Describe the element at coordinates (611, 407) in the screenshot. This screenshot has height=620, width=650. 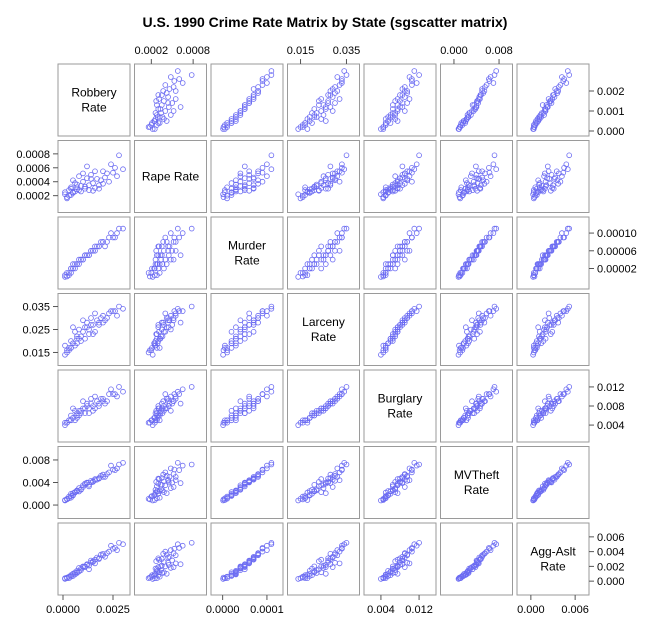
I see `y-tick-label: 0.008` at that location.